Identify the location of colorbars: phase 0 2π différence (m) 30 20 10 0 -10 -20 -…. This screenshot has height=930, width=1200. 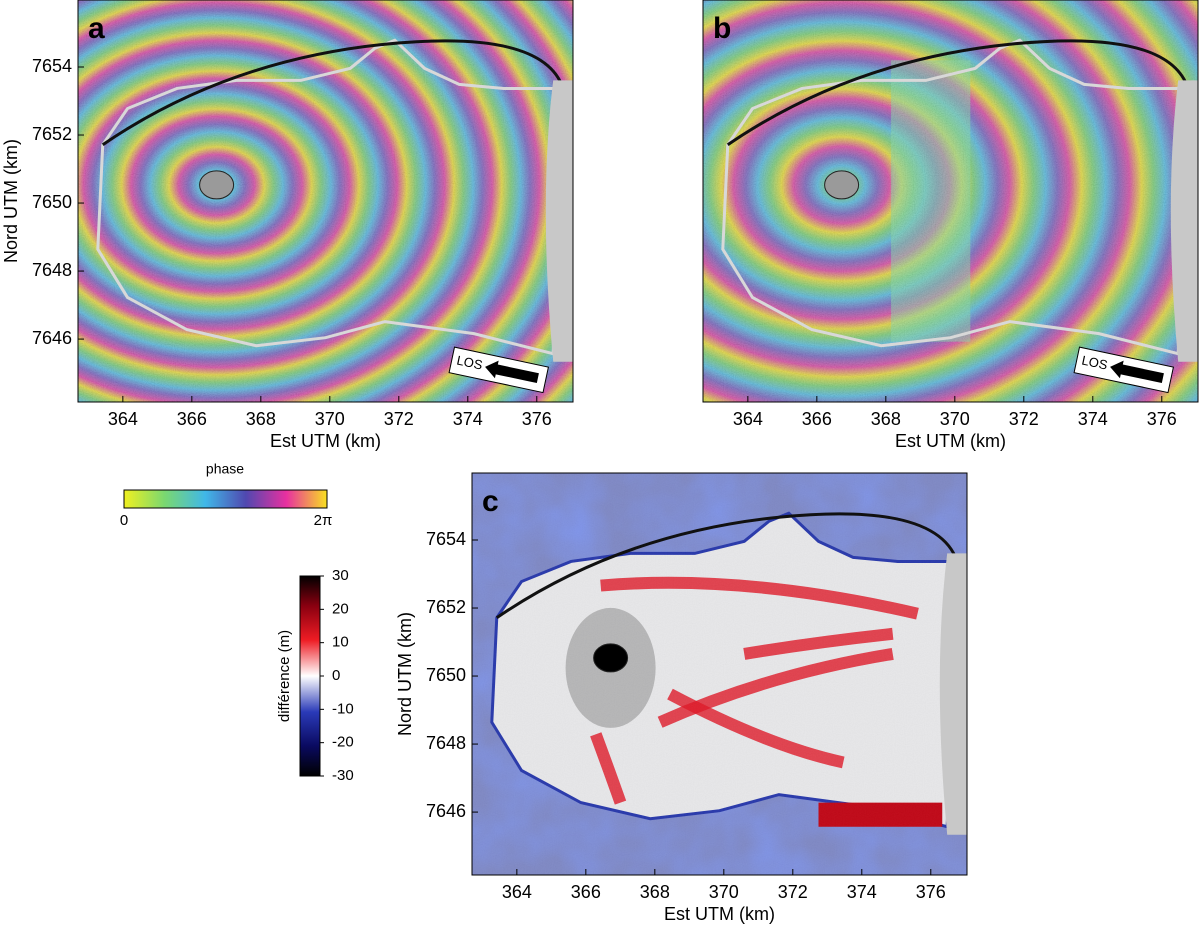
(237, 622).